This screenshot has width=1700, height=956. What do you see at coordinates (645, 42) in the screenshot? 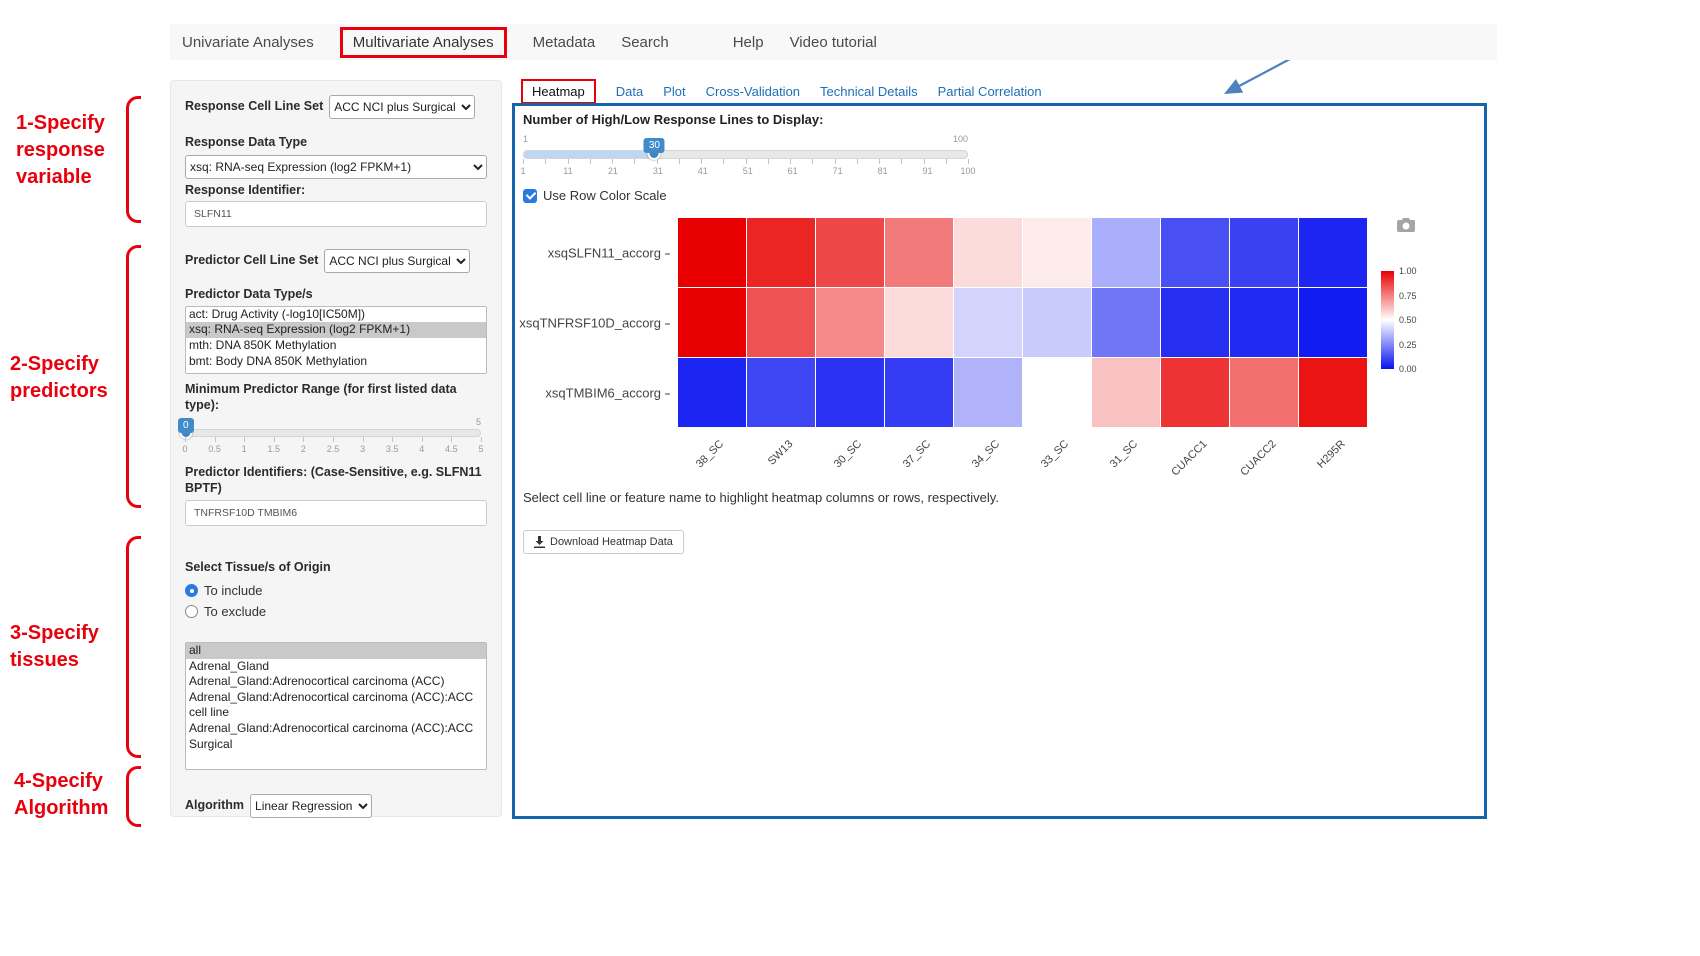
I see `nav-item-search: Search` at bounding box center [645, 42].